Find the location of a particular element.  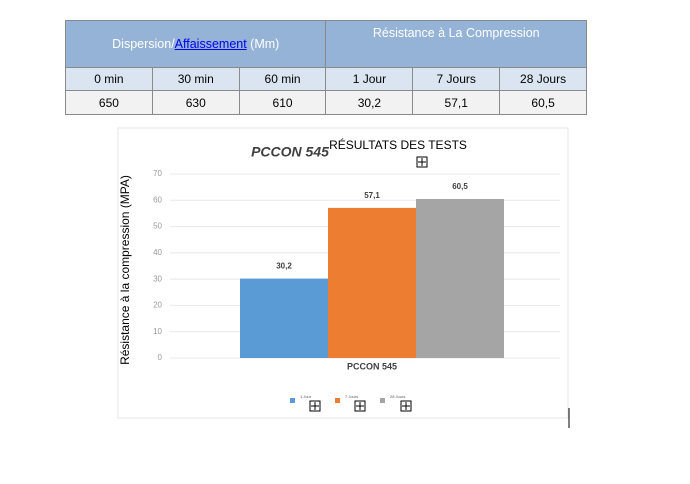

column-row: 0 min 30 min 60 min 1 Jour 7 Jours 28 Jours is located at coordinates (326, 79).